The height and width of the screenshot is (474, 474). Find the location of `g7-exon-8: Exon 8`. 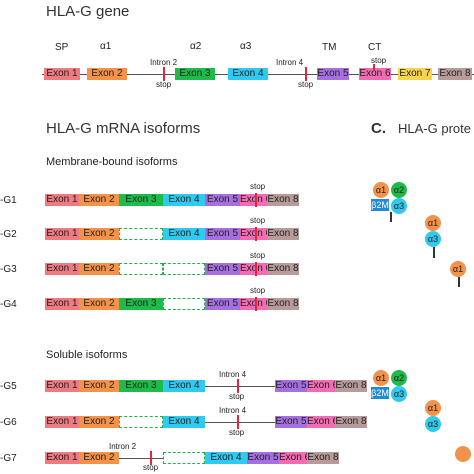

g7-exon-8: Exon 8 is located at coordinates (323, 458).